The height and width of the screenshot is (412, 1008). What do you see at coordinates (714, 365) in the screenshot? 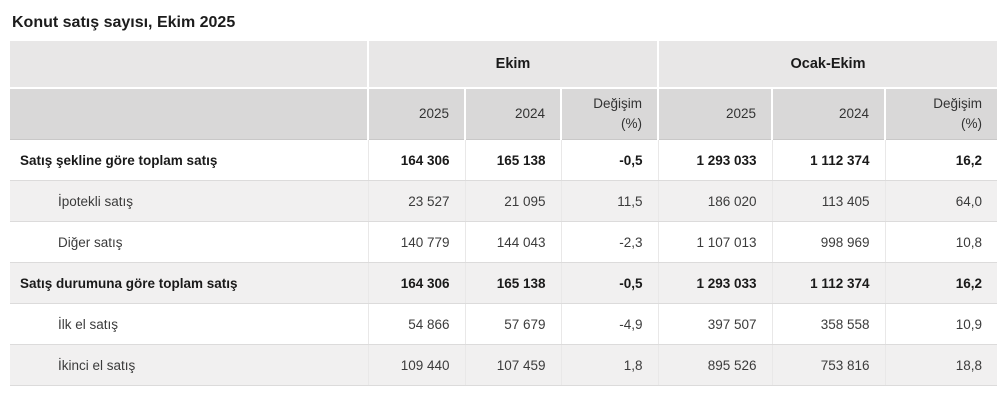
I see `cell-value: 895 526` at bounding box center [714, 365].